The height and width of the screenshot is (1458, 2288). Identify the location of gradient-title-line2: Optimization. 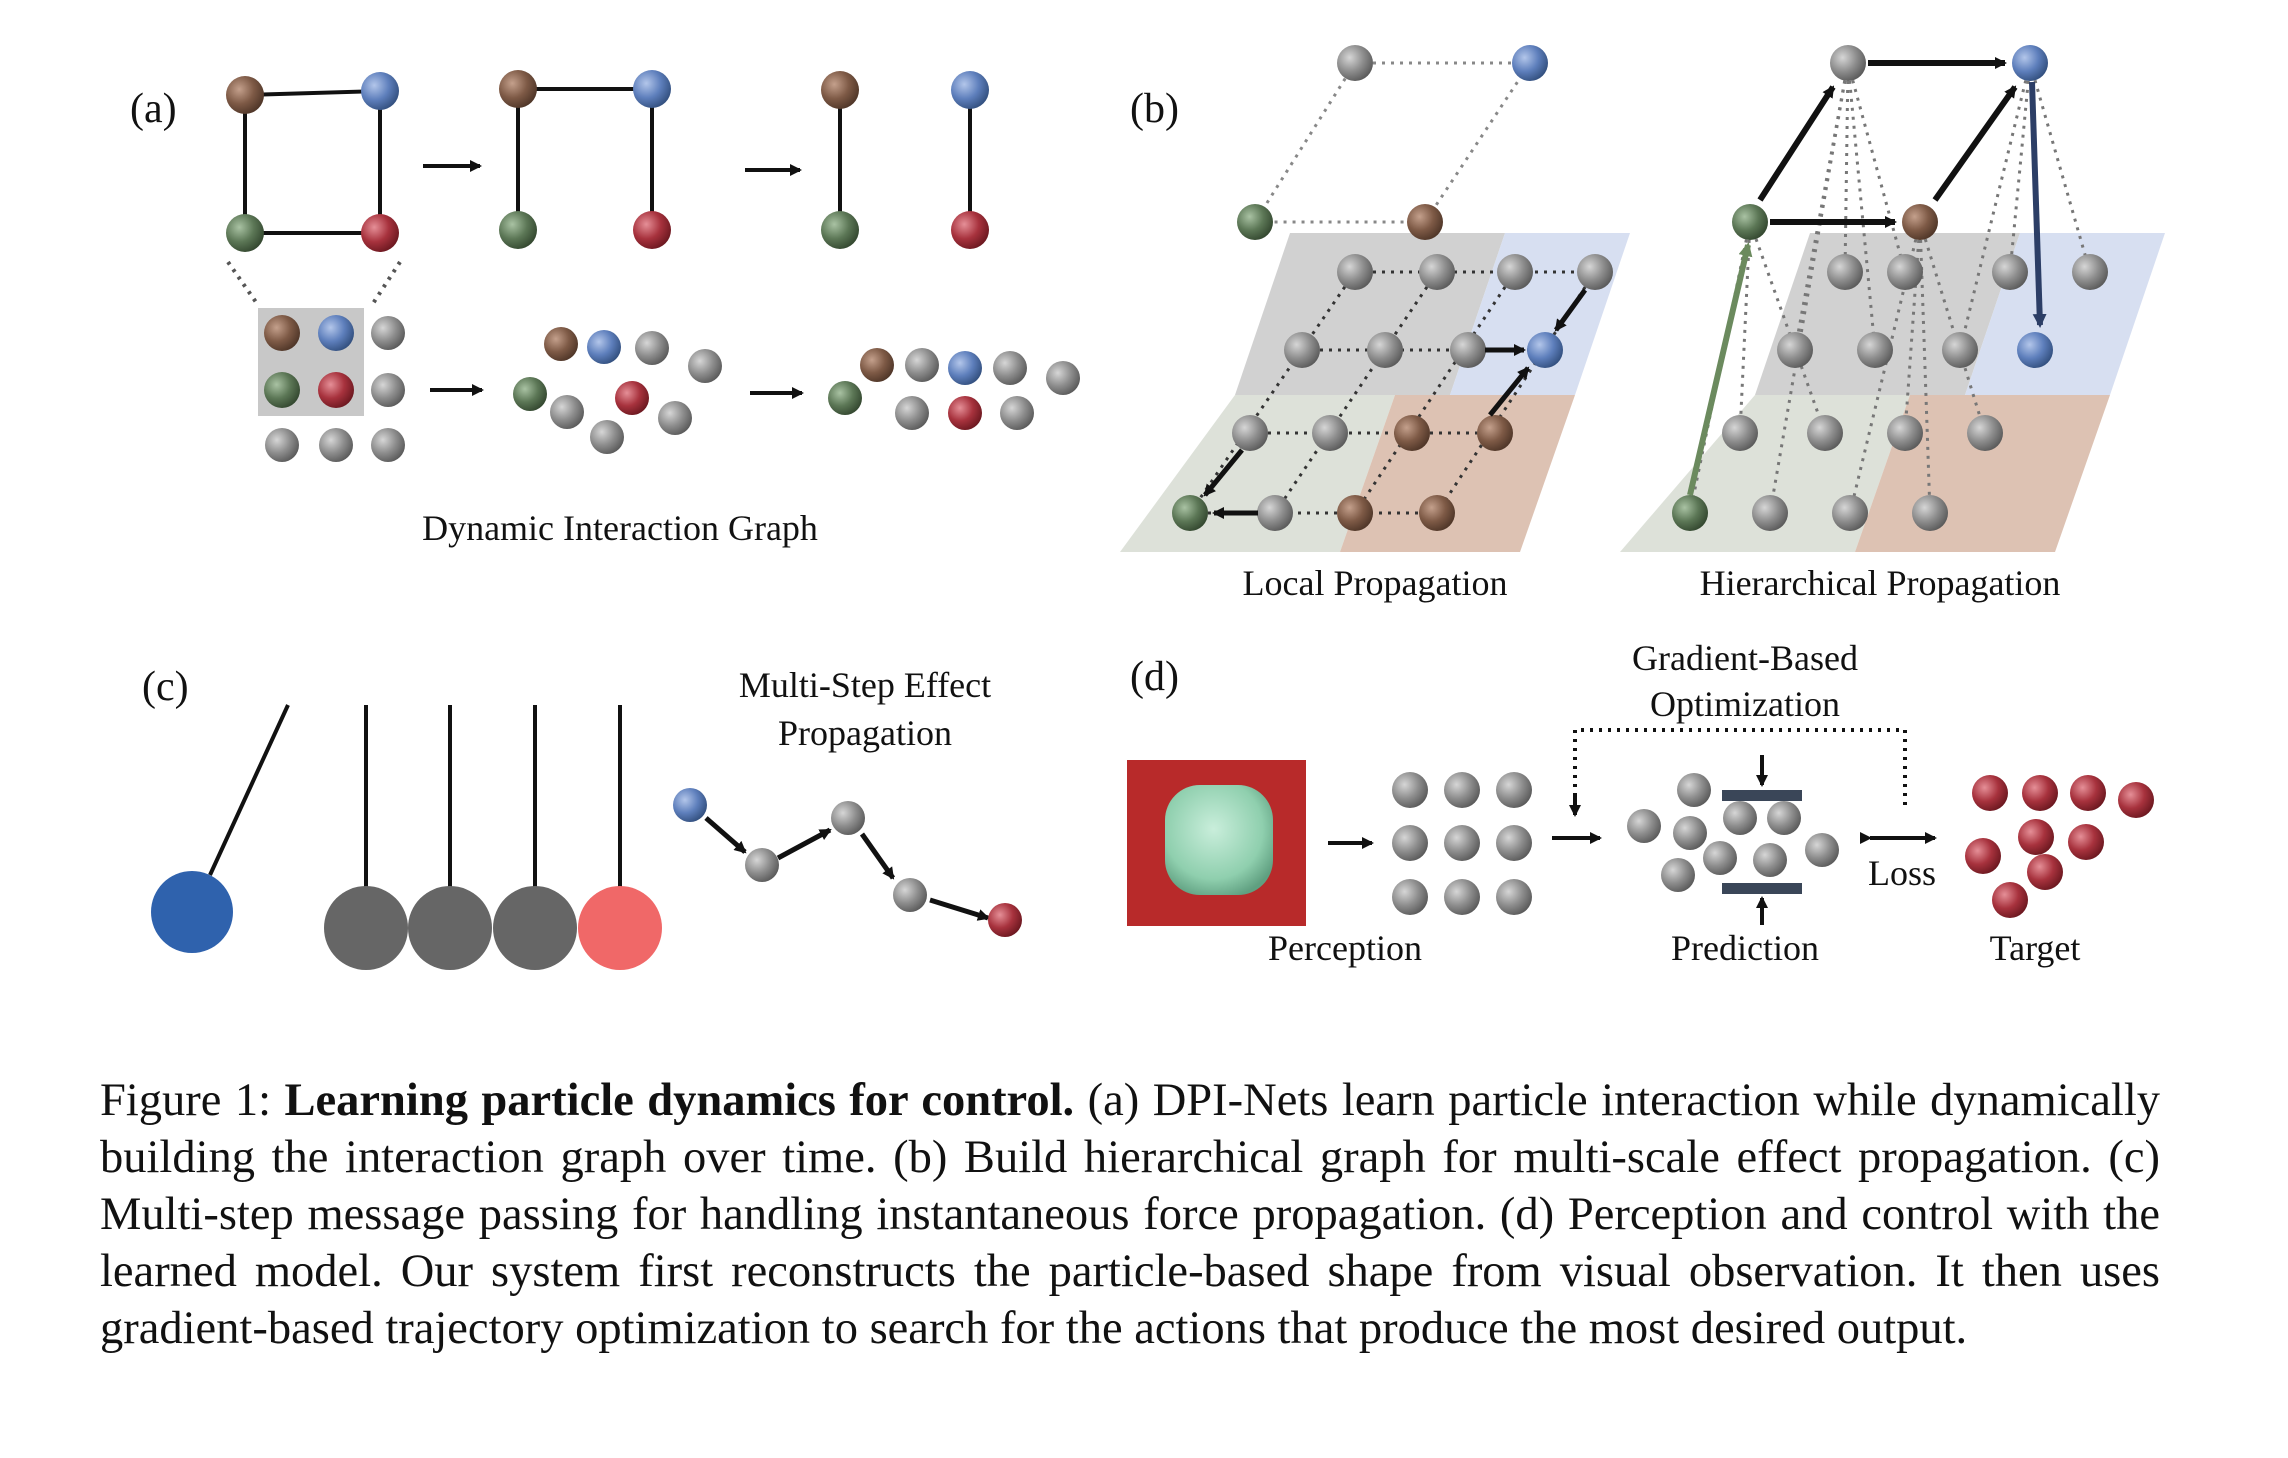
(1745, 704).